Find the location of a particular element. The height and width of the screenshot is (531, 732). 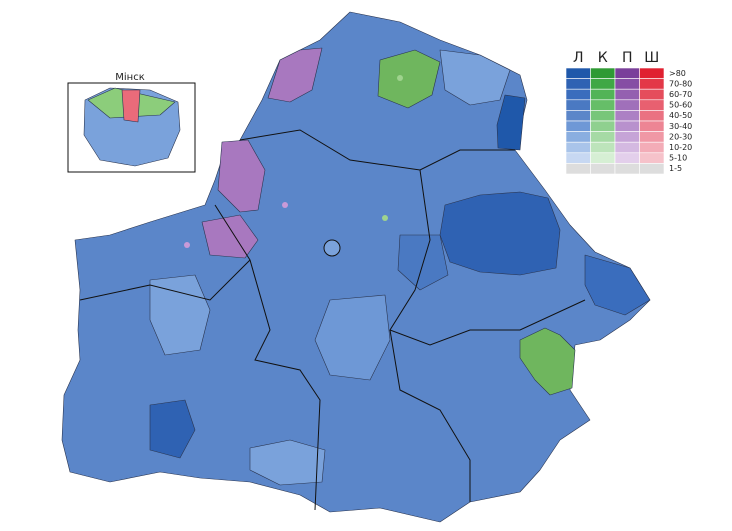

legend-column-header: П is located at coordinates (627, 58).